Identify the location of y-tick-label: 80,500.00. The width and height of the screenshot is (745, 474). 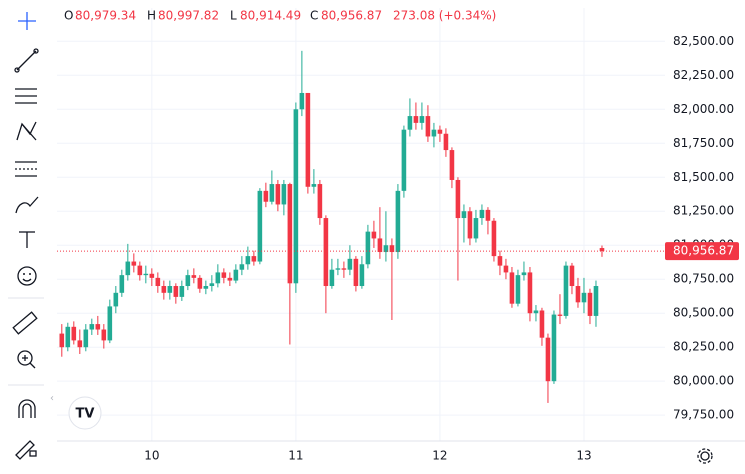
(703, 313).